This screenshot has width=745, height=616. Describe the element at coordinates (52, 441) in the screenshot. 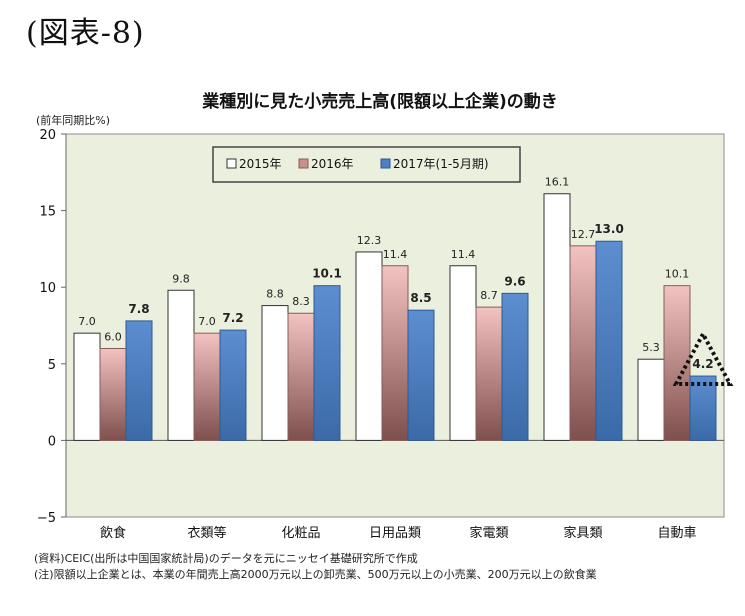

I see `y-tick-label: 0` at that location.